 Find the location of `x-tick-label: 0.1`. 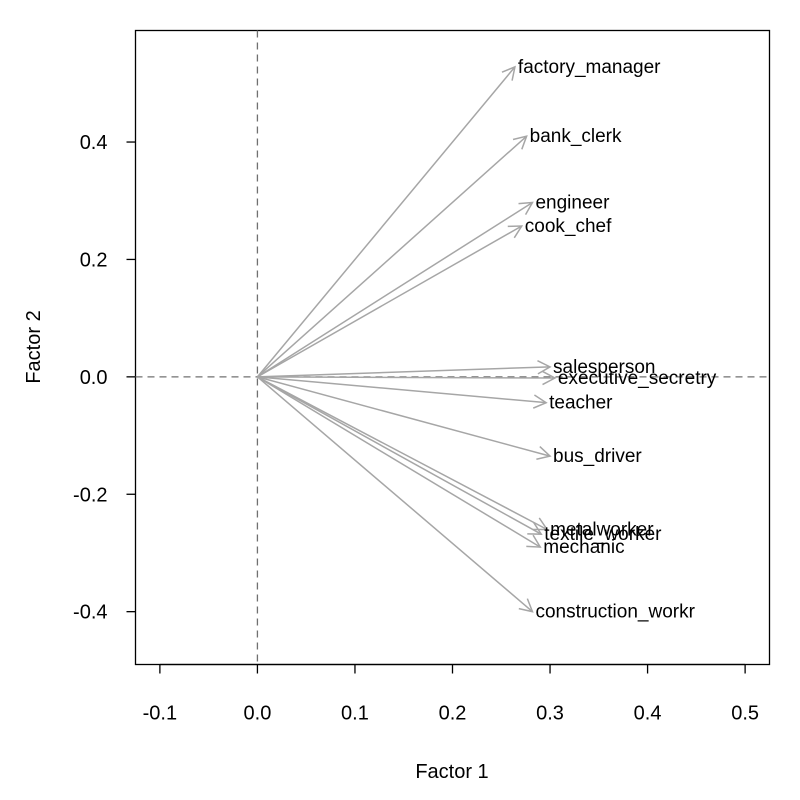

x-tick-label: 0.1 is located at coordinates (355, 714).